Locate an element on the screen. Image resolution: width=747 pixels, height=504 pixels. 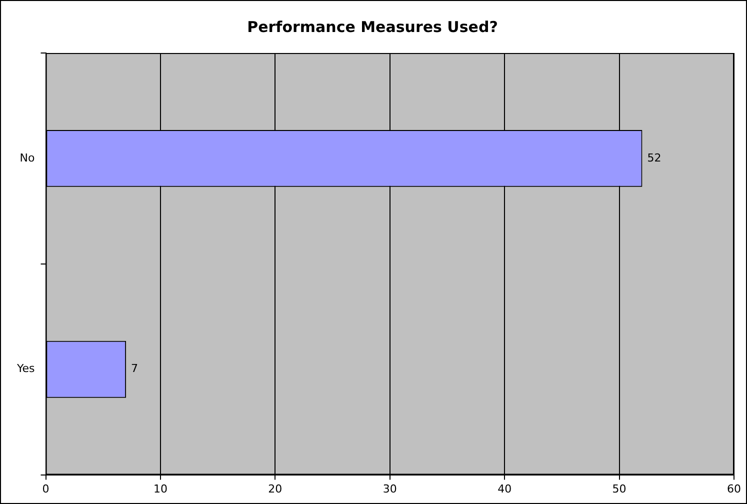
x-tick-label: 0 is located at coordinates (46, 489).